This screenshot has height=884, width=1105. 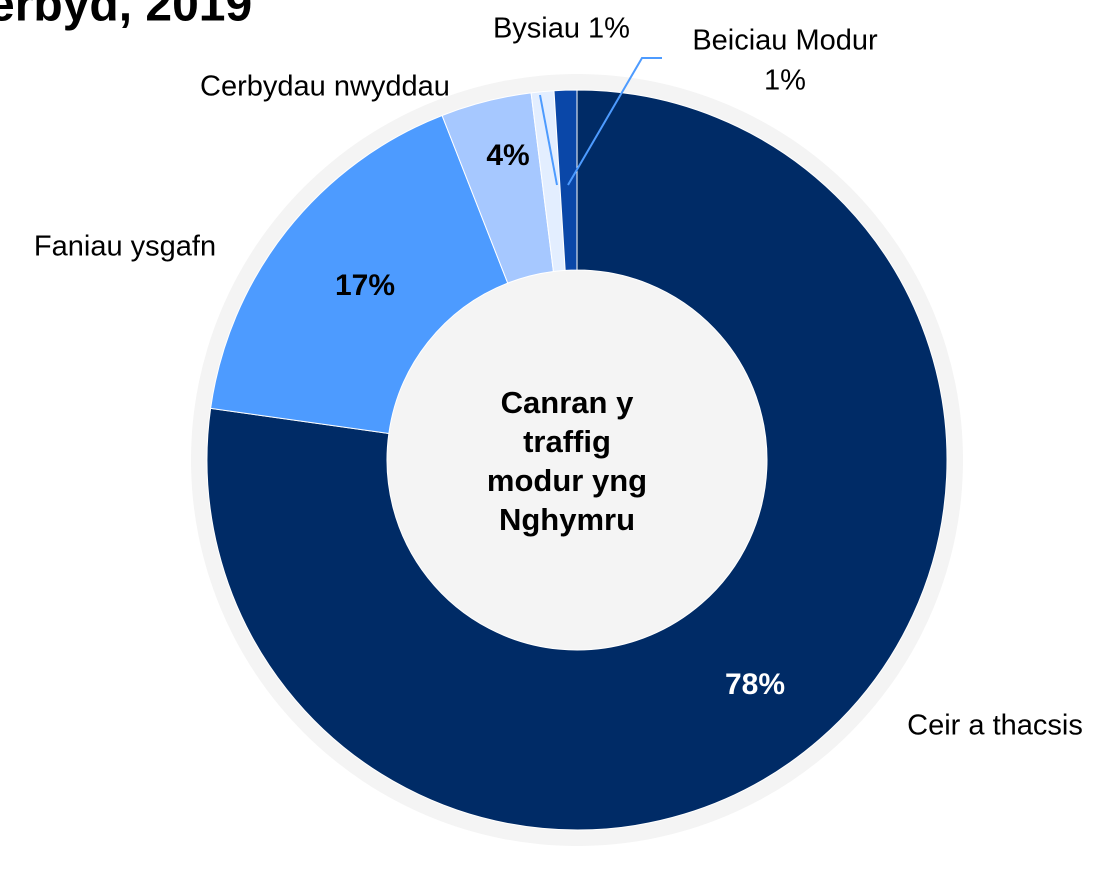 I want to click on value-label: 17%, so click(x=365, y=285).